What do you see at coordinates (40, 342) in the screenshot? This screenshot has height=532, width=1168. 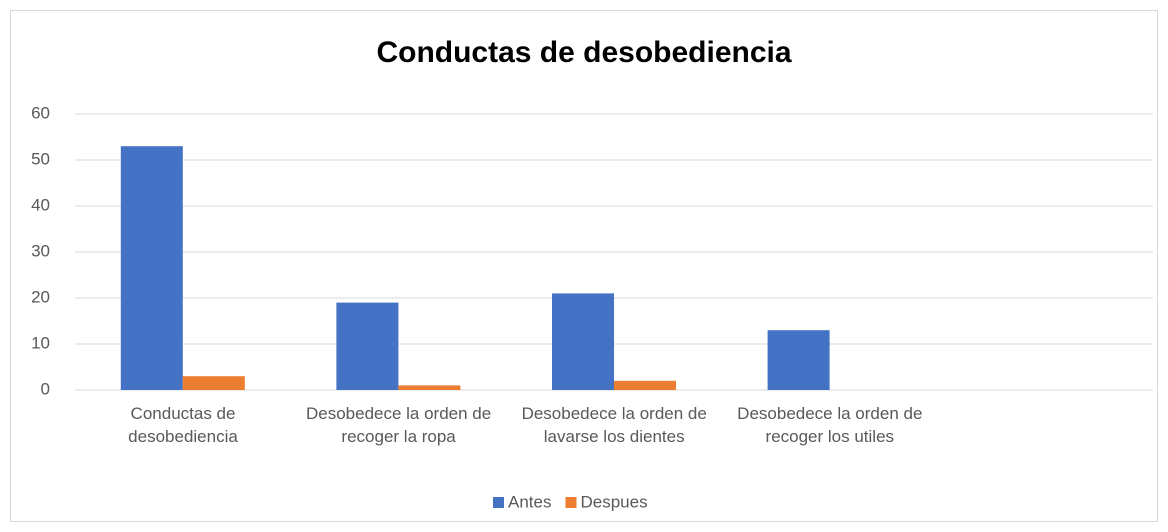 I see `y-tick-label: 10` at bounding box center [40, 342].